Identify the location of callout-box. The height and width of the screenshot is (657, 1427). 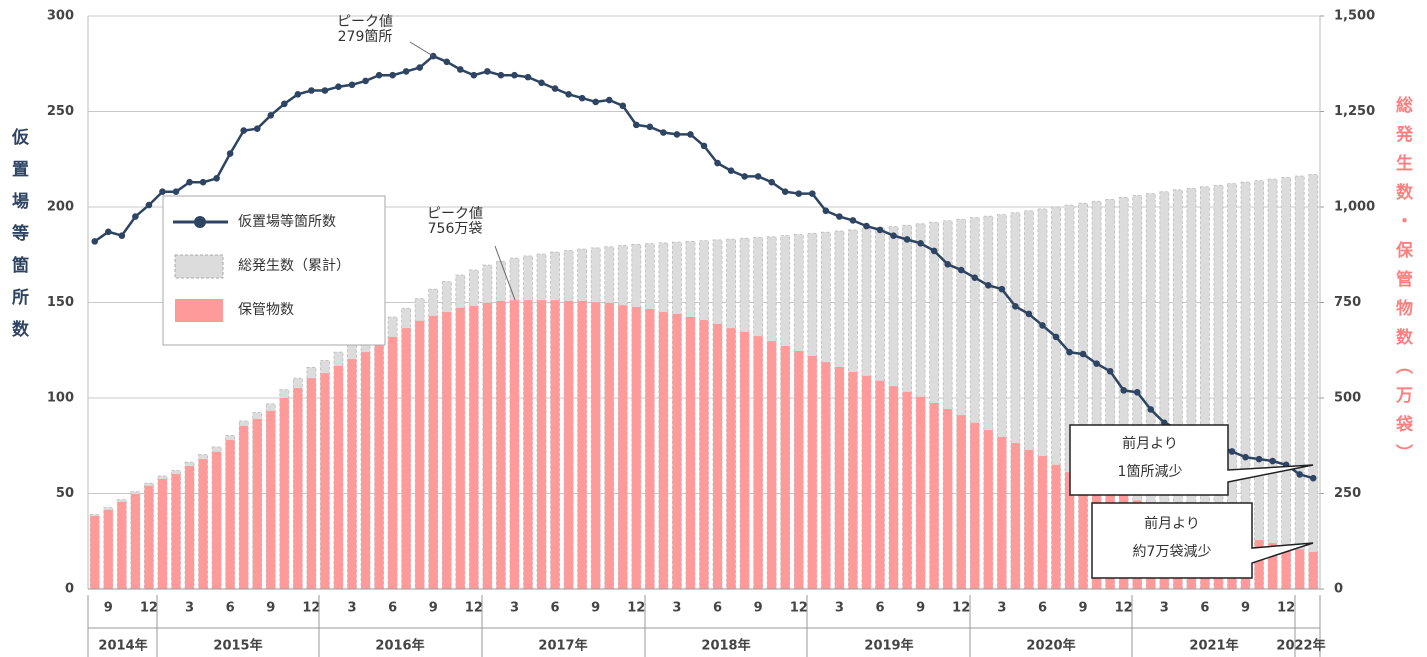
(1202, 540).